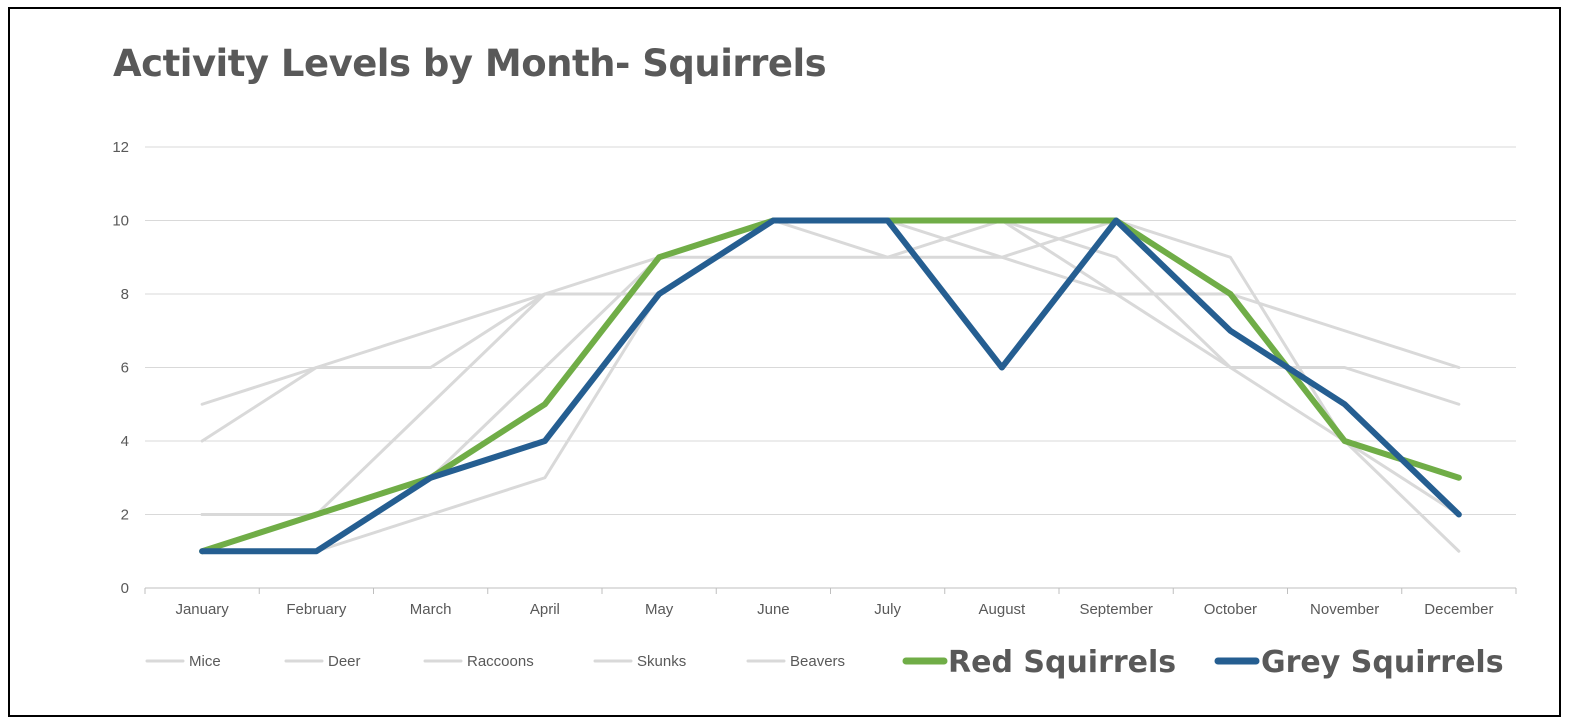  What do you see at coordinates (125, 588) in the screenshot?
I see `y-tick-label-0: 0` at bounding box center [125, 588].